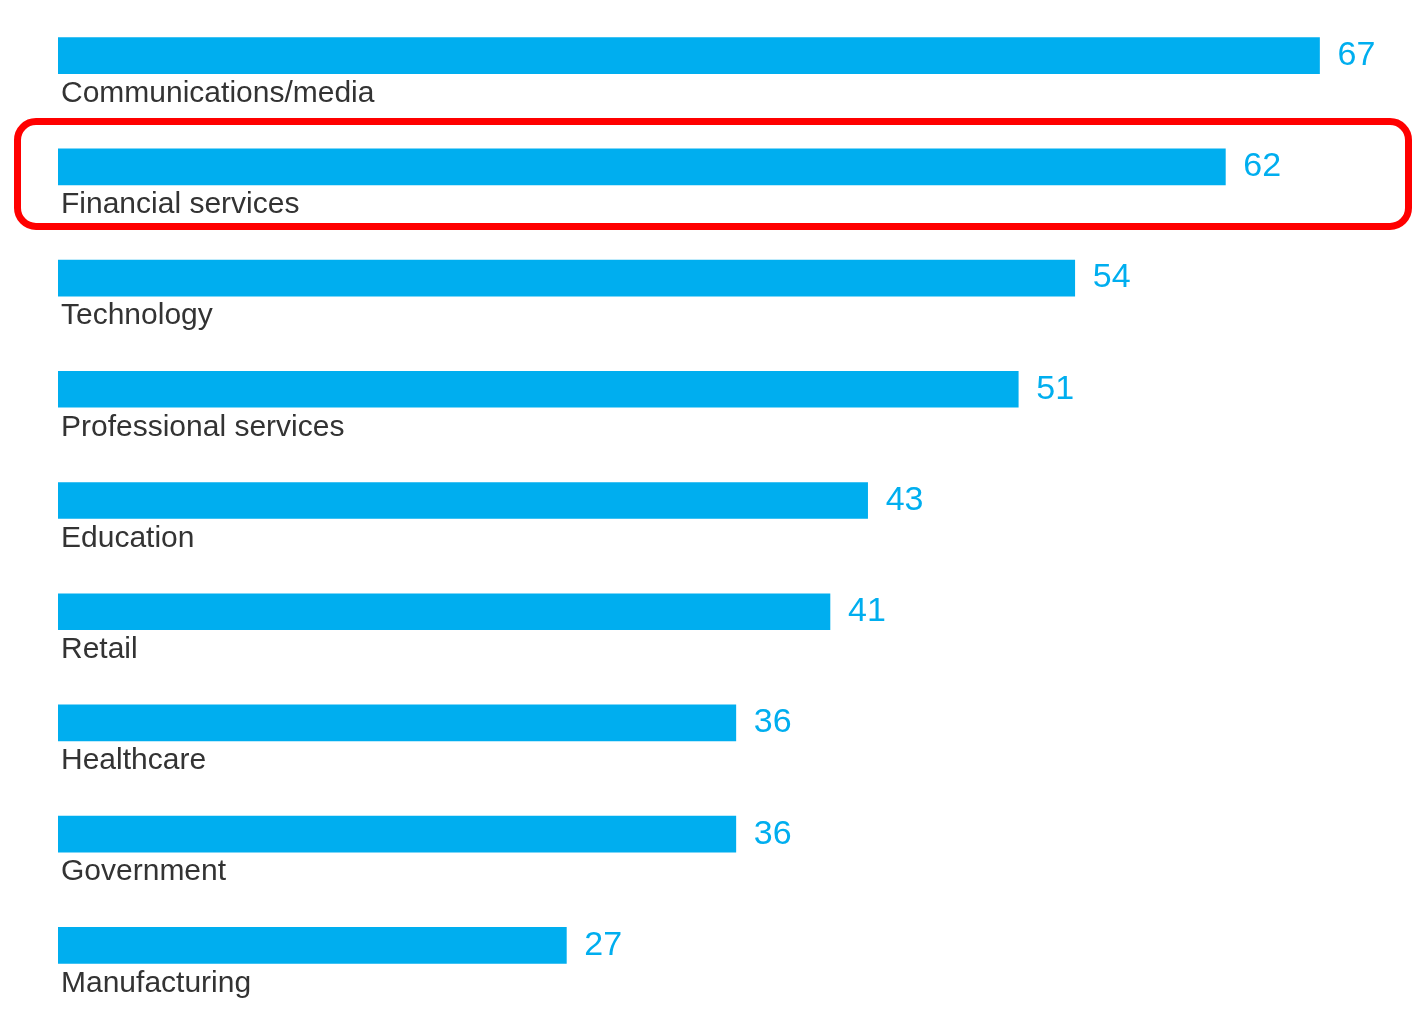 The height and width of the screenshot is (1011, 1416). What do you see at coordinates (1262, 164) in the screenshot?
I see `data-label: 62` at bounding box center [1262, 164].